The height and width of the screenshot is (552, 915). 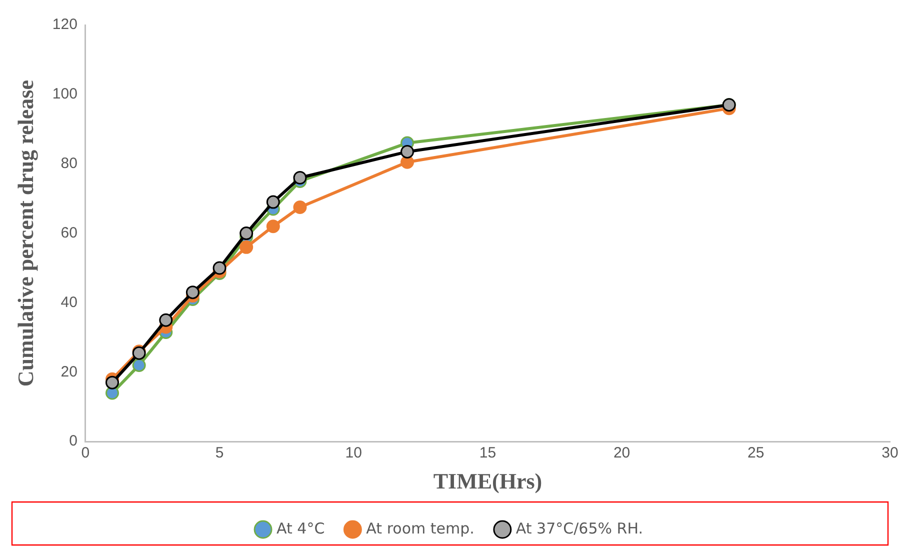 I want to click on x-tick-label: 0, so click(x=85, y=453).